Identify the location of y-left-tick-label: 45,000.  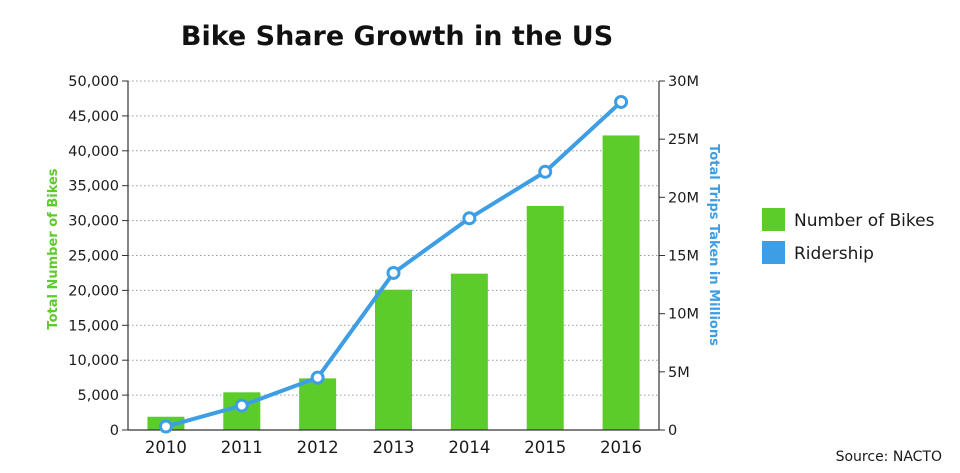
(93, 117).